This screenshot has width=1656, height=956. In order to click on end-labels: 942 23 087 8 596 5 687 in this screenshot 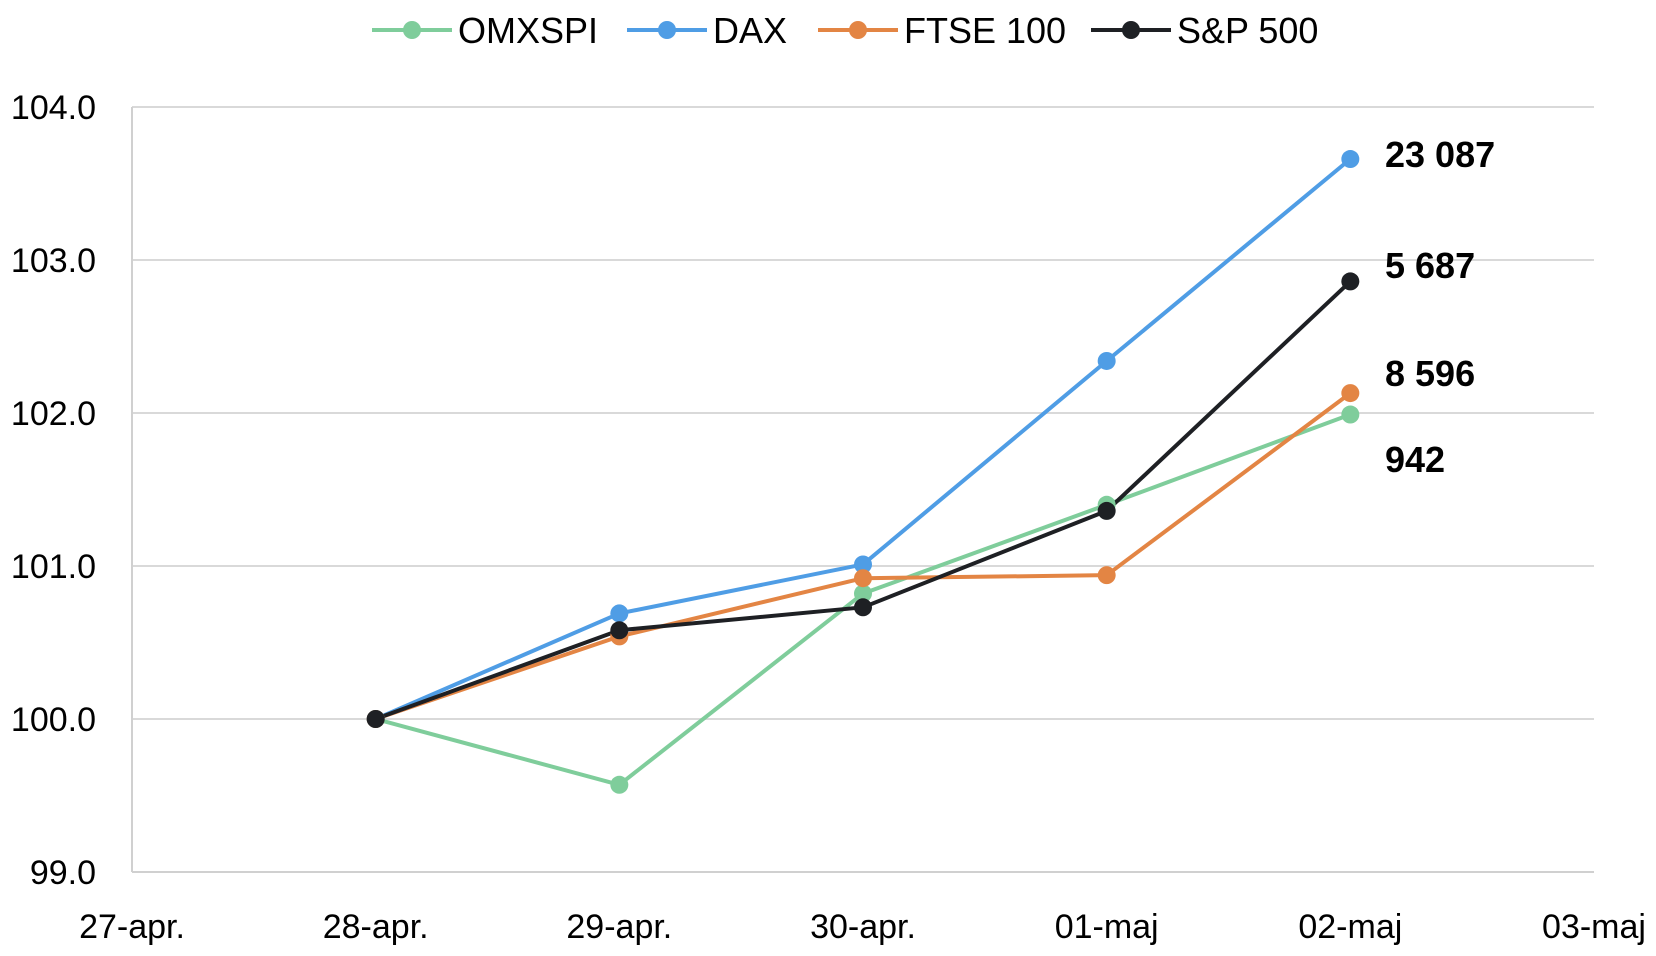, I will do `click(1440, 307)`.